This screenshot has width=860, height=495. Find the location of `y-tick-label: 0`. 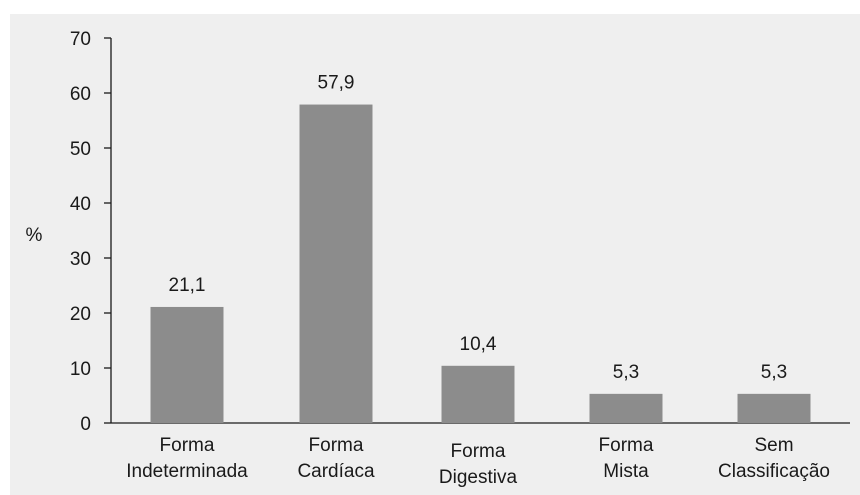

y-tick-label: 0 is located at coordinates (85, 424).